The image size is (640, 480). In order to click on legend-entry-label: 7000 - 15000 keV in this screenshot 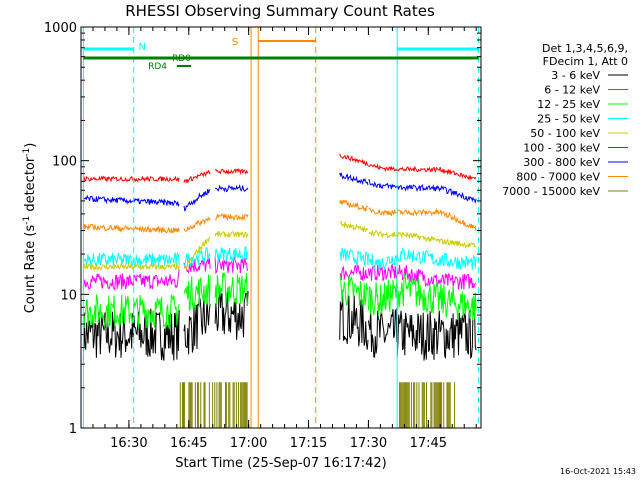, I will do `click(551, 191)`.